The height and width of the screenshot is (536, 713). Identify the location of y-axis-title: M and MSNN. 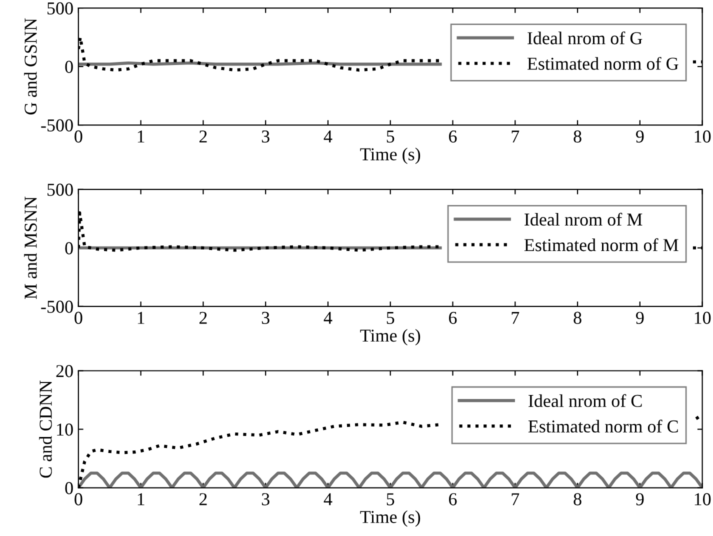
(30, 248).